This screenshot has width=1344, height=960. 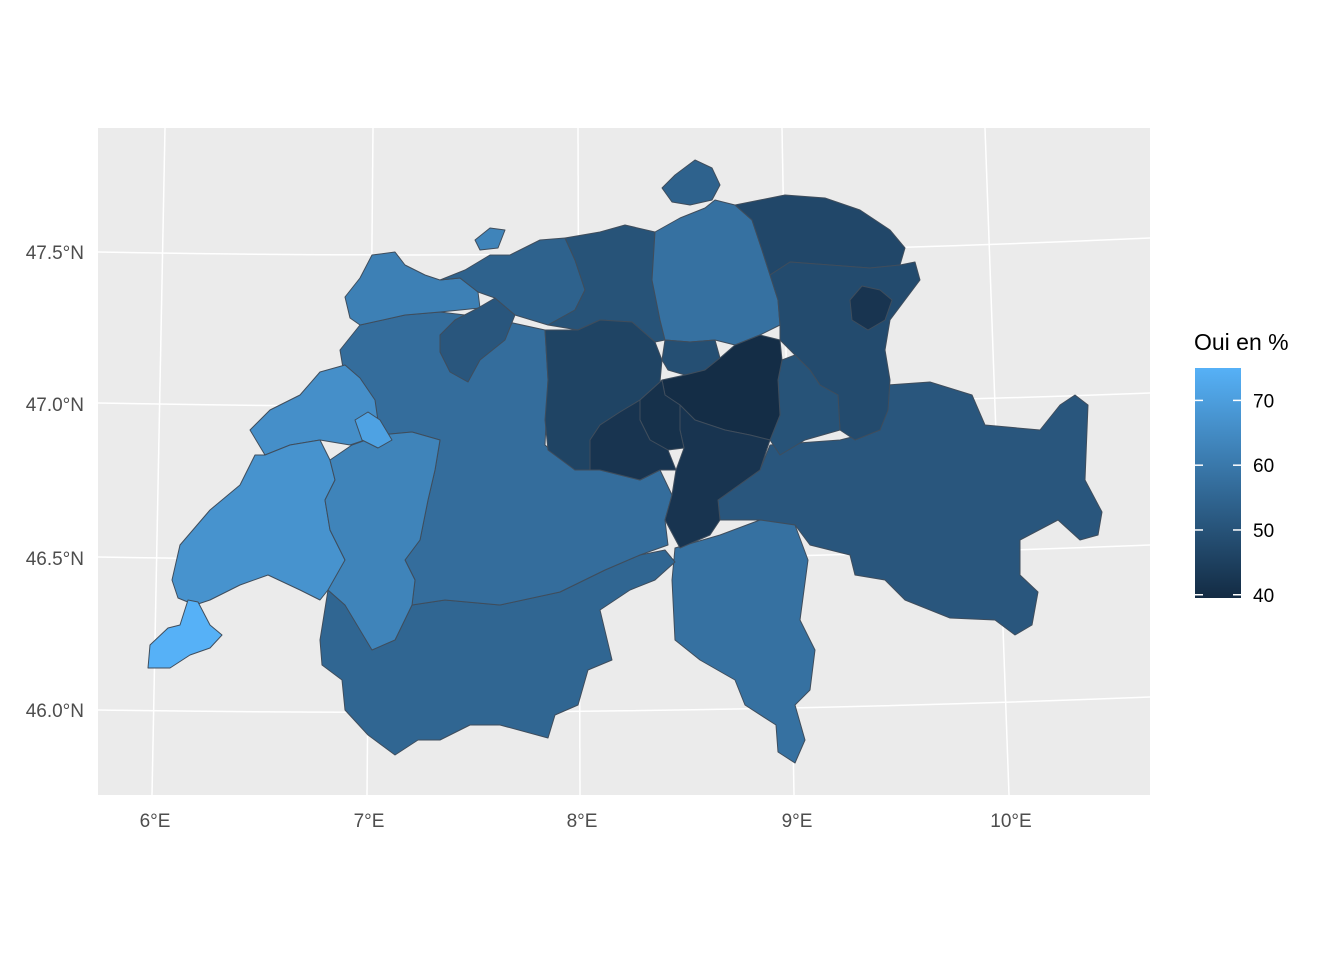 What do you see at coordinates (1263, 401) in the screenshot?
I see `legend-label: 70` at bounding box center [1263, 401].